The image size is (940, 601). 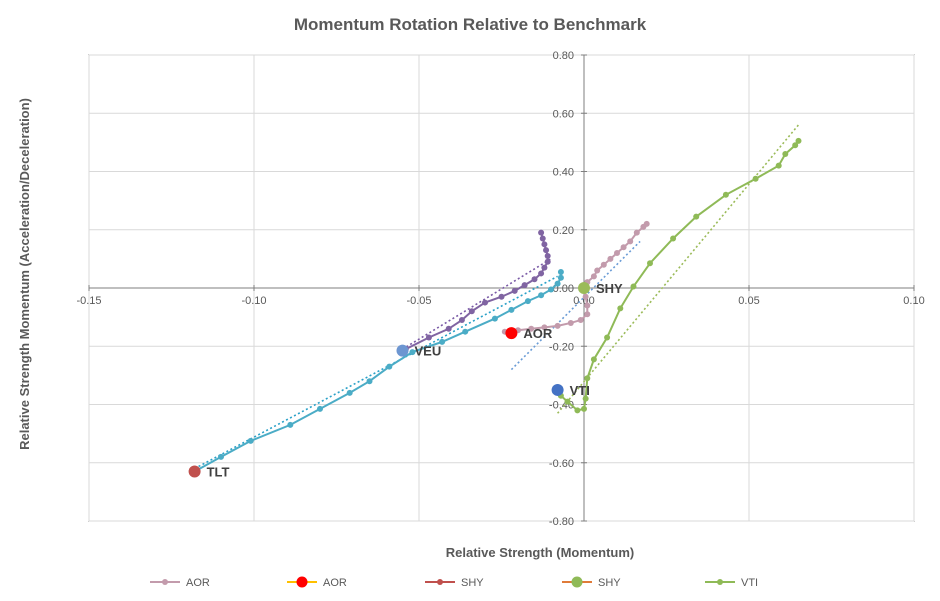 I want to click on trendline-shy, so click(x=477, y=304).